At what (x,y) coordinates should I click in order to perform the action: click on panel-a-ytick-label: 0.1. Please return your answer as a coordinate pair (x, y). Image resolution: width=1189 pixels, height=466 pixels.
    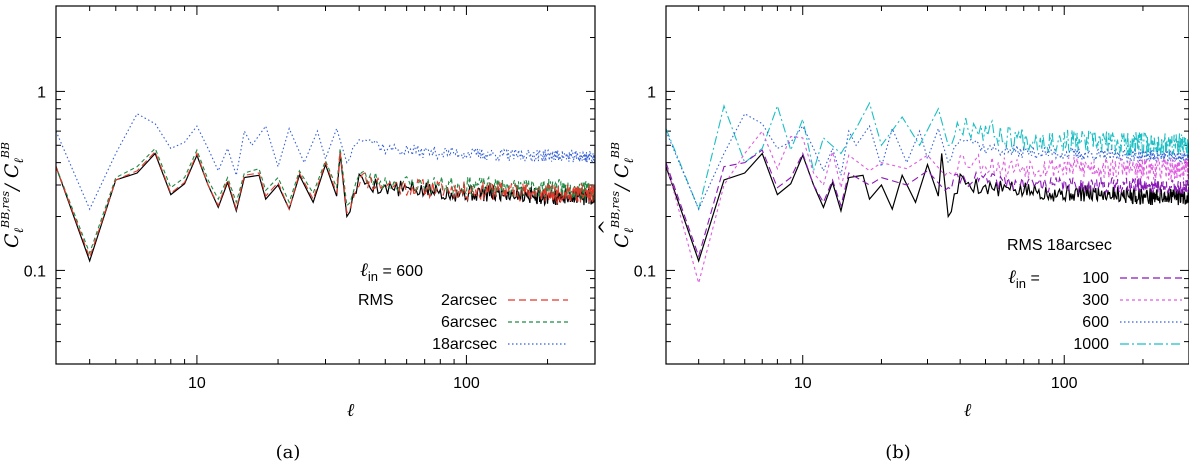
    Looking at the image, I should click on (35, 271).